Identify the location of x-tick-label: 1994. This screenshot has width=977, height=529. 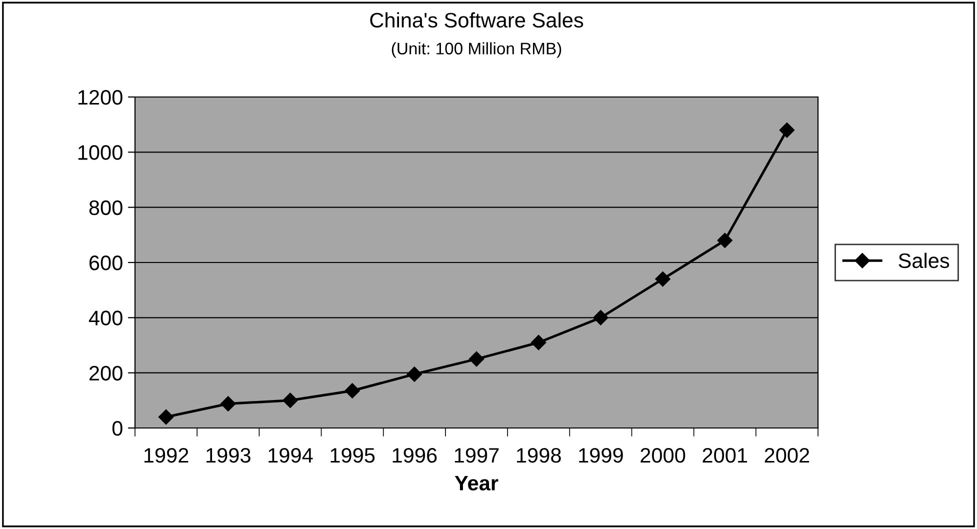
(290, 455).